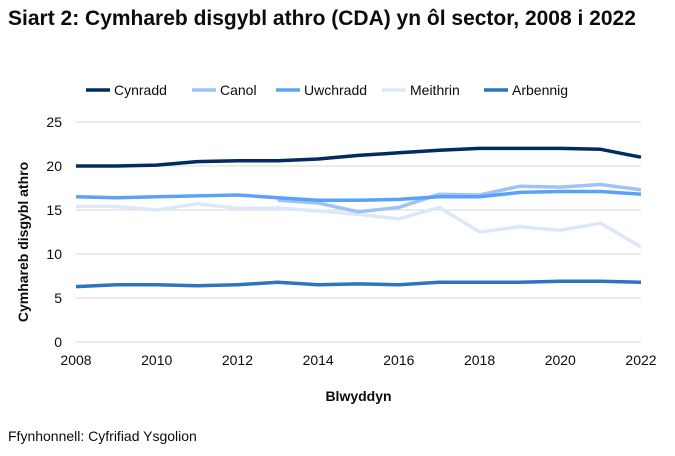 The height and width of the screenshot is (456, 675). I want to click on y-tick-label: 0, so click(58, 342).